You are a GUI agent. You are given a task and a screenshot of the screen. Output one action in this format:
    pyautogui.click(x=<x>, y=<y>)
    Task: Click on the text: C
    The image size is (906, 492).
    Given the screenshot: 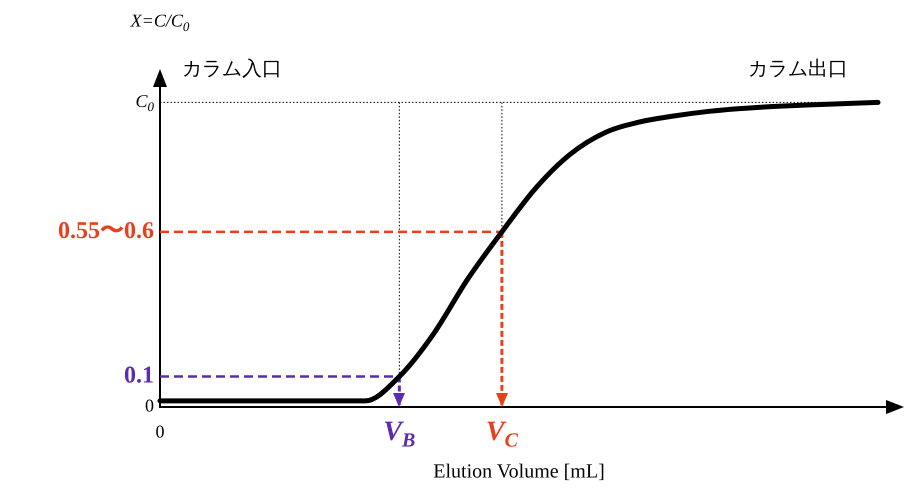 What is the action you would take?
    pyautogui.click(x=141, y=101)
    